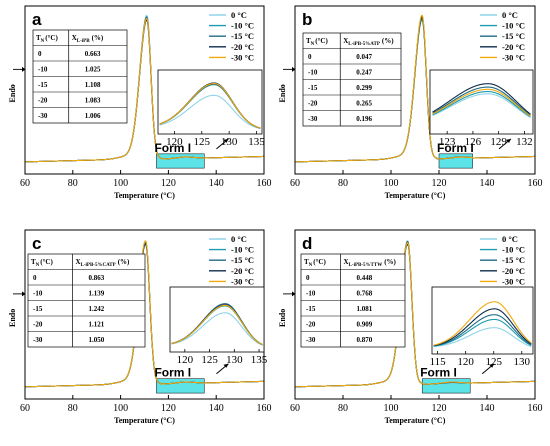 This screenshot has height=446, width=550. I want to click on table-cell-tn: -10, so click(38, 294).